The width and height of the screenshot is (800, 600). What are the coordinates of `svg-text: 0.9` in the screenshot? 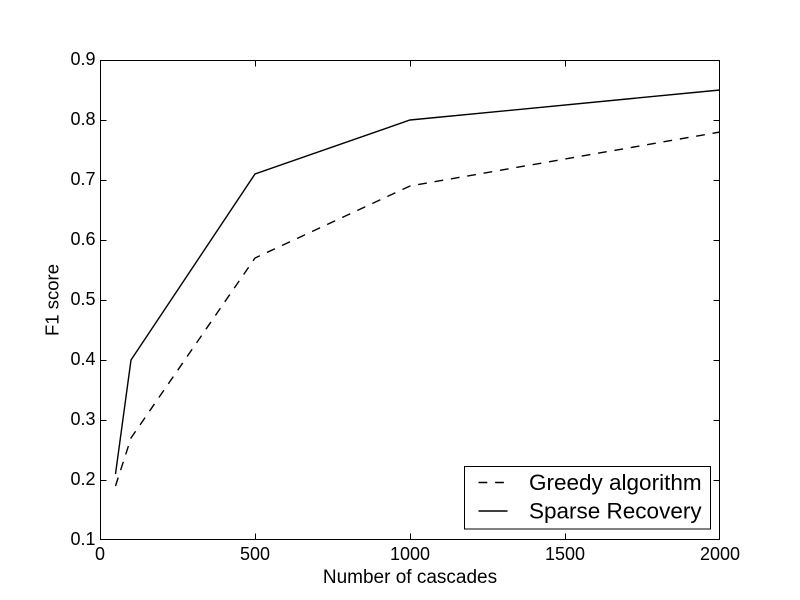 It's located at (82, 59).